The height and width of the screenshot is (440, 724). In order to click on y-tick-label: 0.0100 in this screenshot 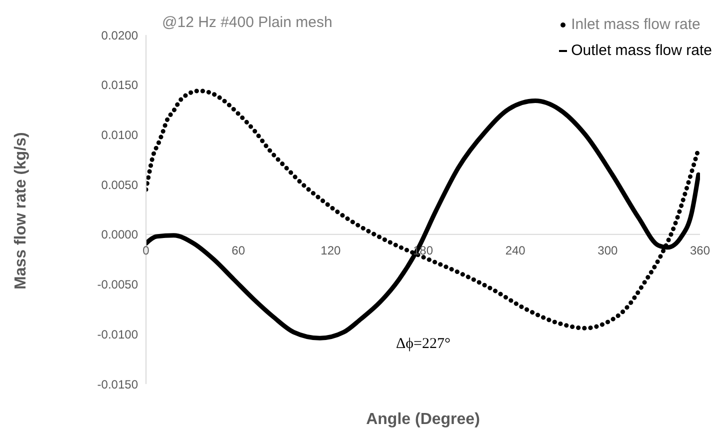, I will do `click(119, 135)`.